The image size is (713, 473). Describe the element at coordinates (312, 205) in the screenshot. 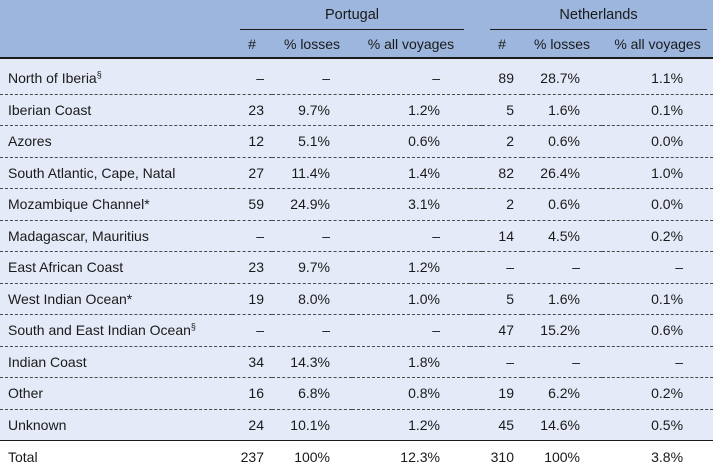

I see `pt-losses: 24.9%` at that location.